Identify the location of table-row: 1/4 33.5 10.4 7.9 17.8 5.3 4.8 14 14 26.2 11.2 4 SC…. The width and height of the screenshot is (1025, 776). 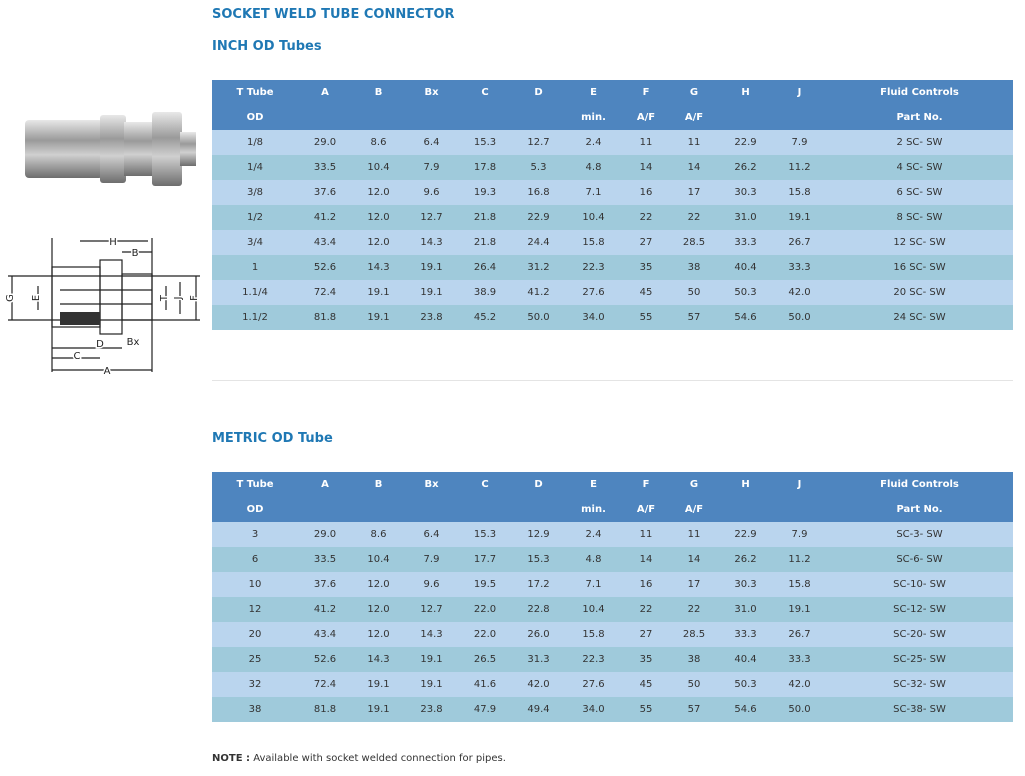
(612, 167).